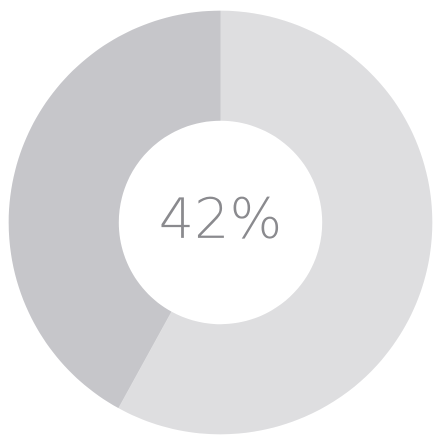 The height and width of the screenshot is (445, 441). I want to click on text: 42%, so click(219, 217).